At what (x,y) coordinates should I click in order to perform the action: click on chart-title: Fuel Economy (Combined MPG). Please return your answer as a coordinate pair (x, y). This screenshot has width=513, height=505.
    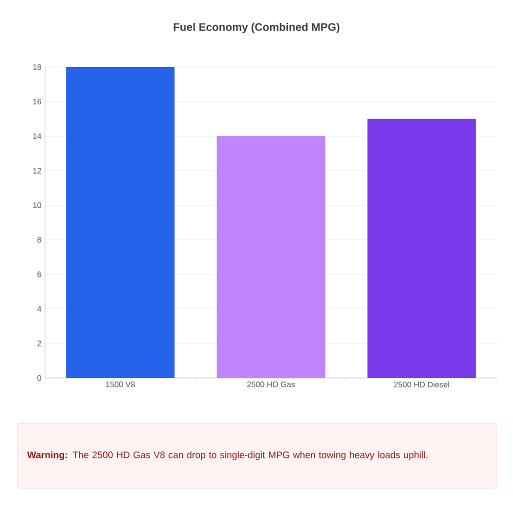
    Looking at the image, I should click on (257, 28).